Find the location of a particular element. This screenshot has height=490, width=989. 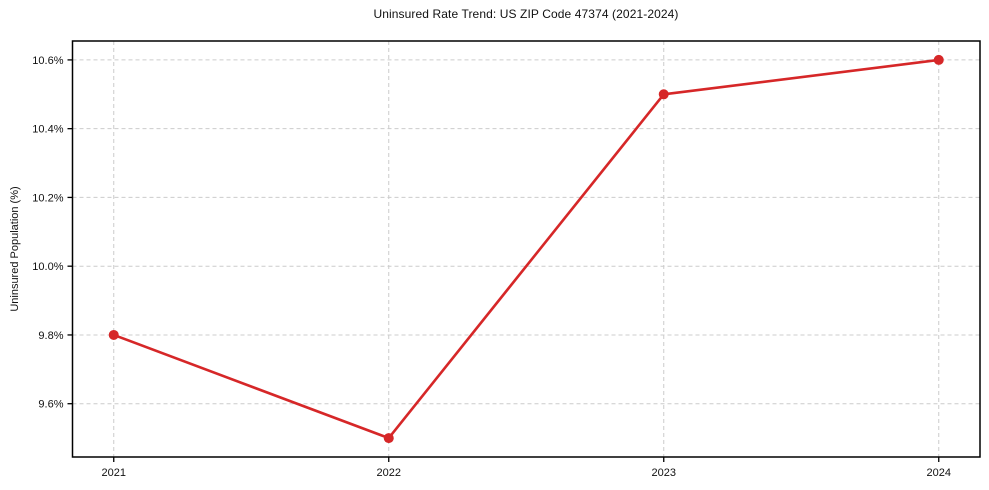

y-tick-label: 10.4% is located at coordinates (47, 130).